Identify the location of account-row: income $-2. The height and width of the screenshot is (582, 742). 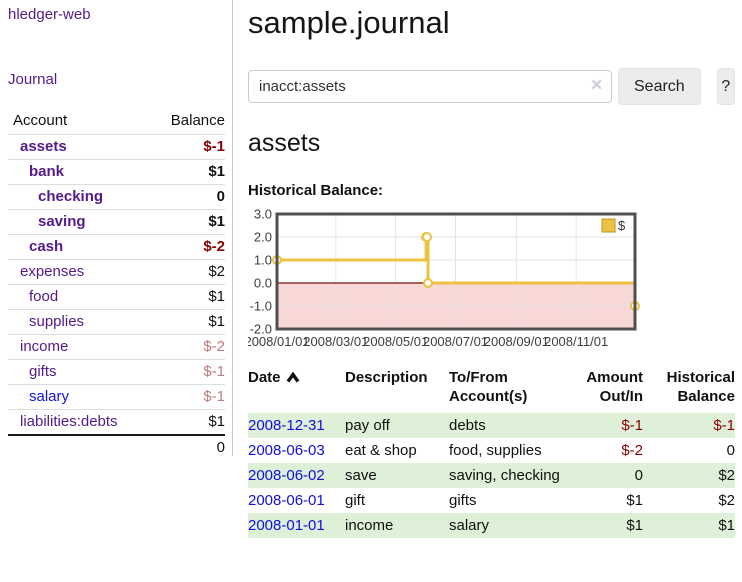
(116, 347).